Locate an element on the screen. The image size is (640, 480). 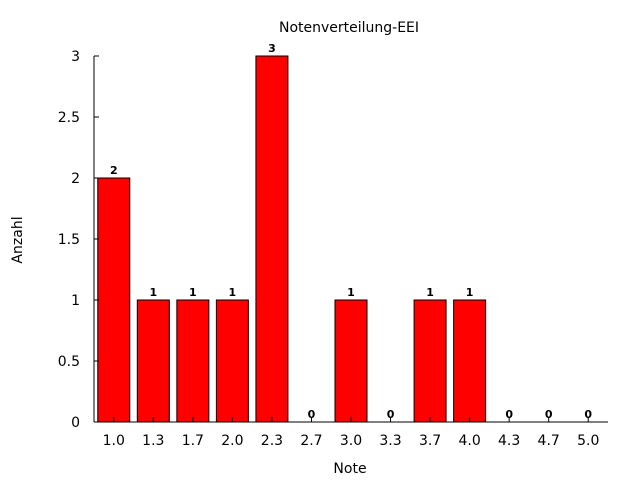
data-label-3.7: 1 is located at coordinates (430, 292).